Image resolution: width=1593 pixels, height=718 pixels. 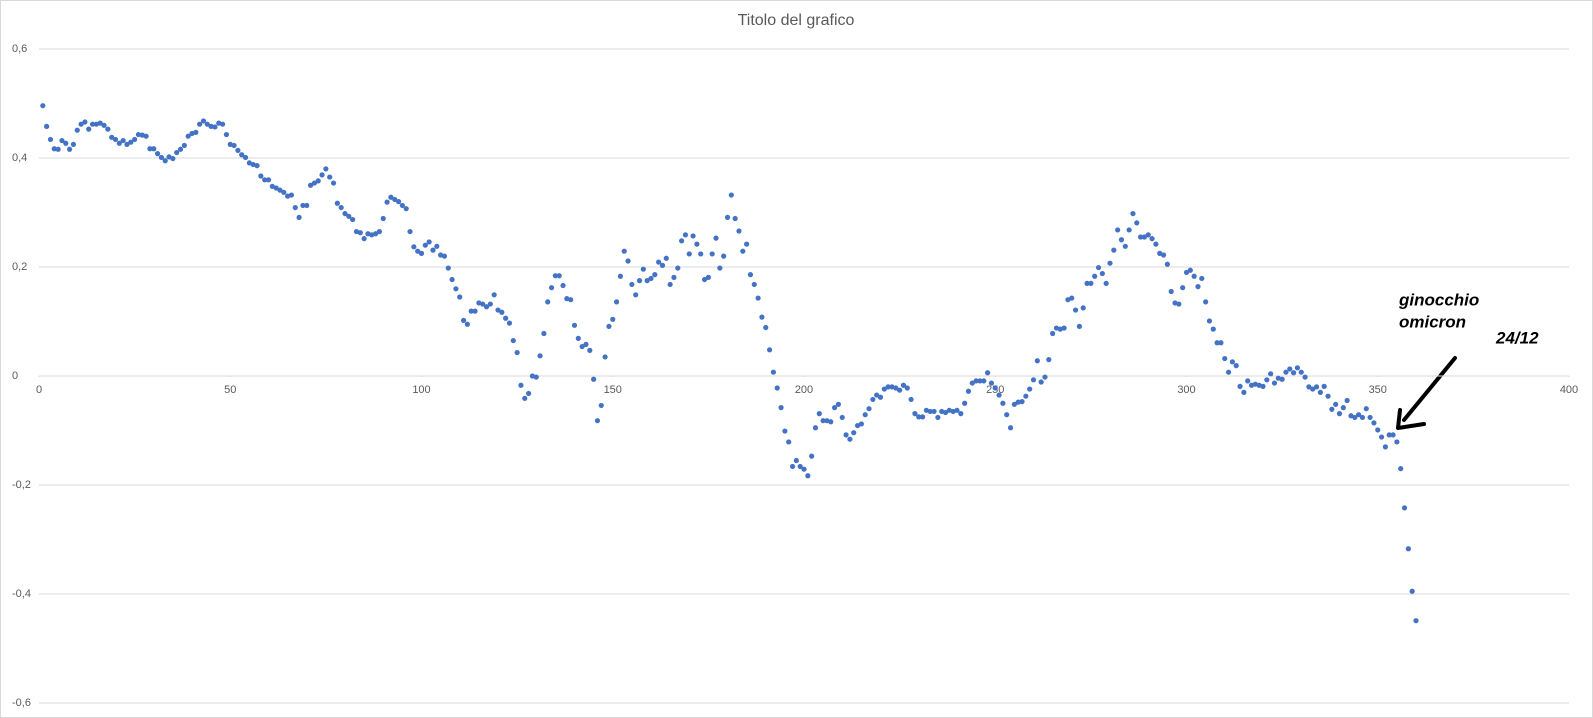 I want to click on x-tick-label: 100, so click(x=421, y=390).